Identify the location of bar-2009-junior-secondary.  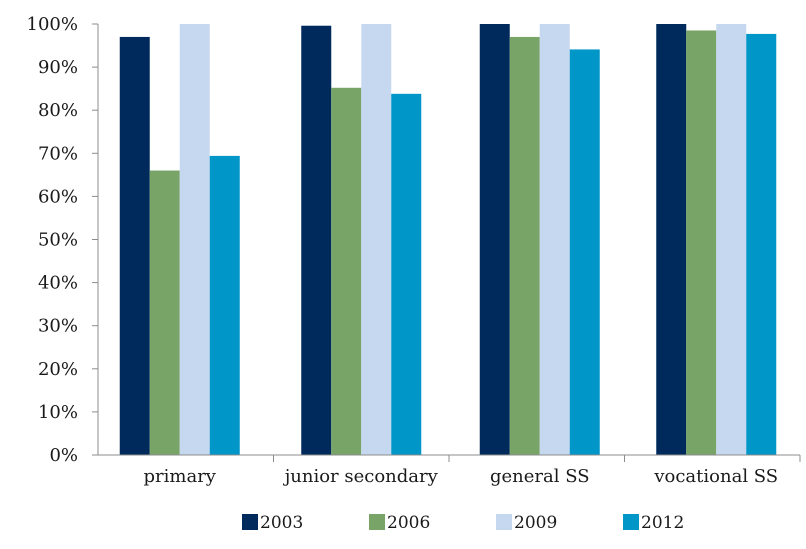
(376, 239).